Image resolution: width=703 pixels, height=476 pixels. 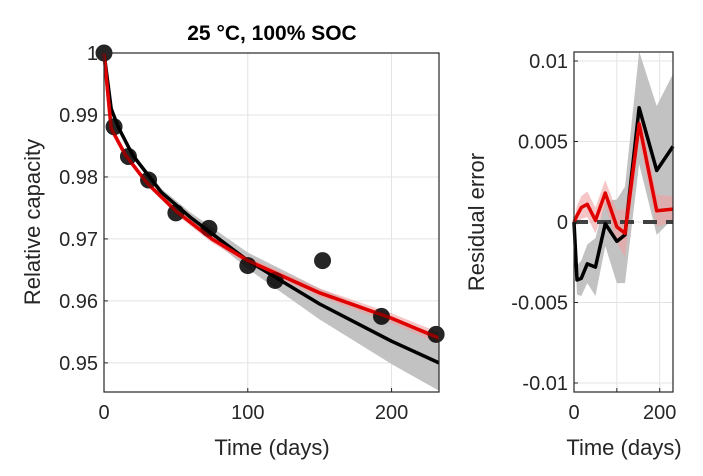 I want to click on right-y-tick-label: -0.01, so click(x=545, y=384).